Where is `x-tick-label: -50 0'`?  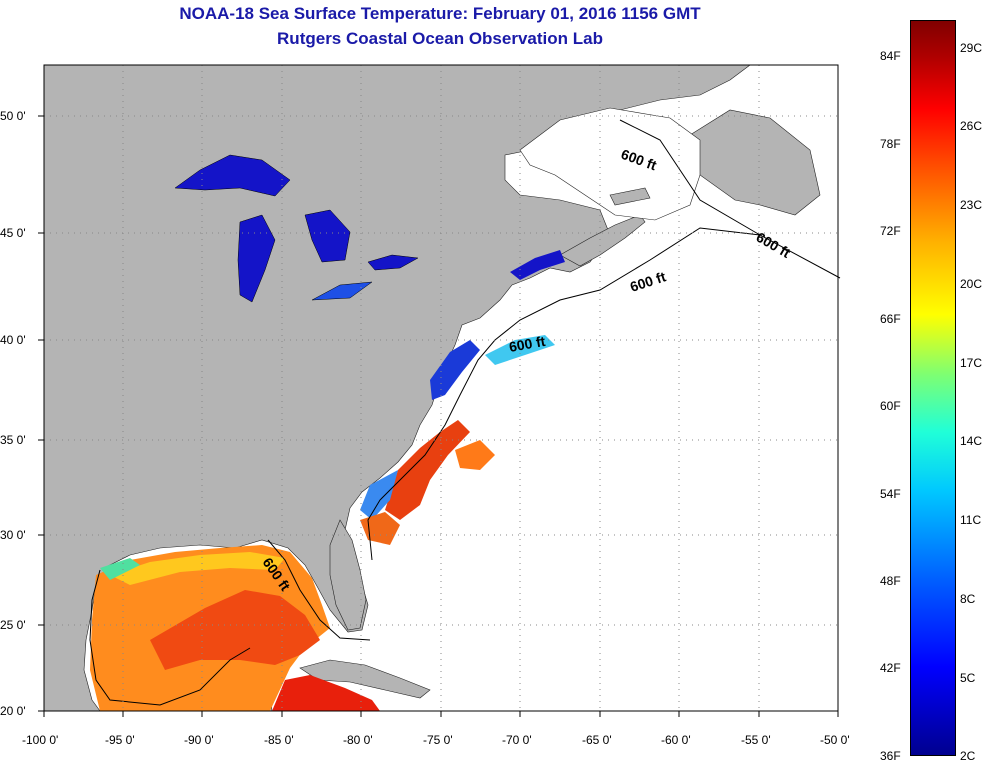 x-tick-label: -50 0' is located at coordinates (835, 740).